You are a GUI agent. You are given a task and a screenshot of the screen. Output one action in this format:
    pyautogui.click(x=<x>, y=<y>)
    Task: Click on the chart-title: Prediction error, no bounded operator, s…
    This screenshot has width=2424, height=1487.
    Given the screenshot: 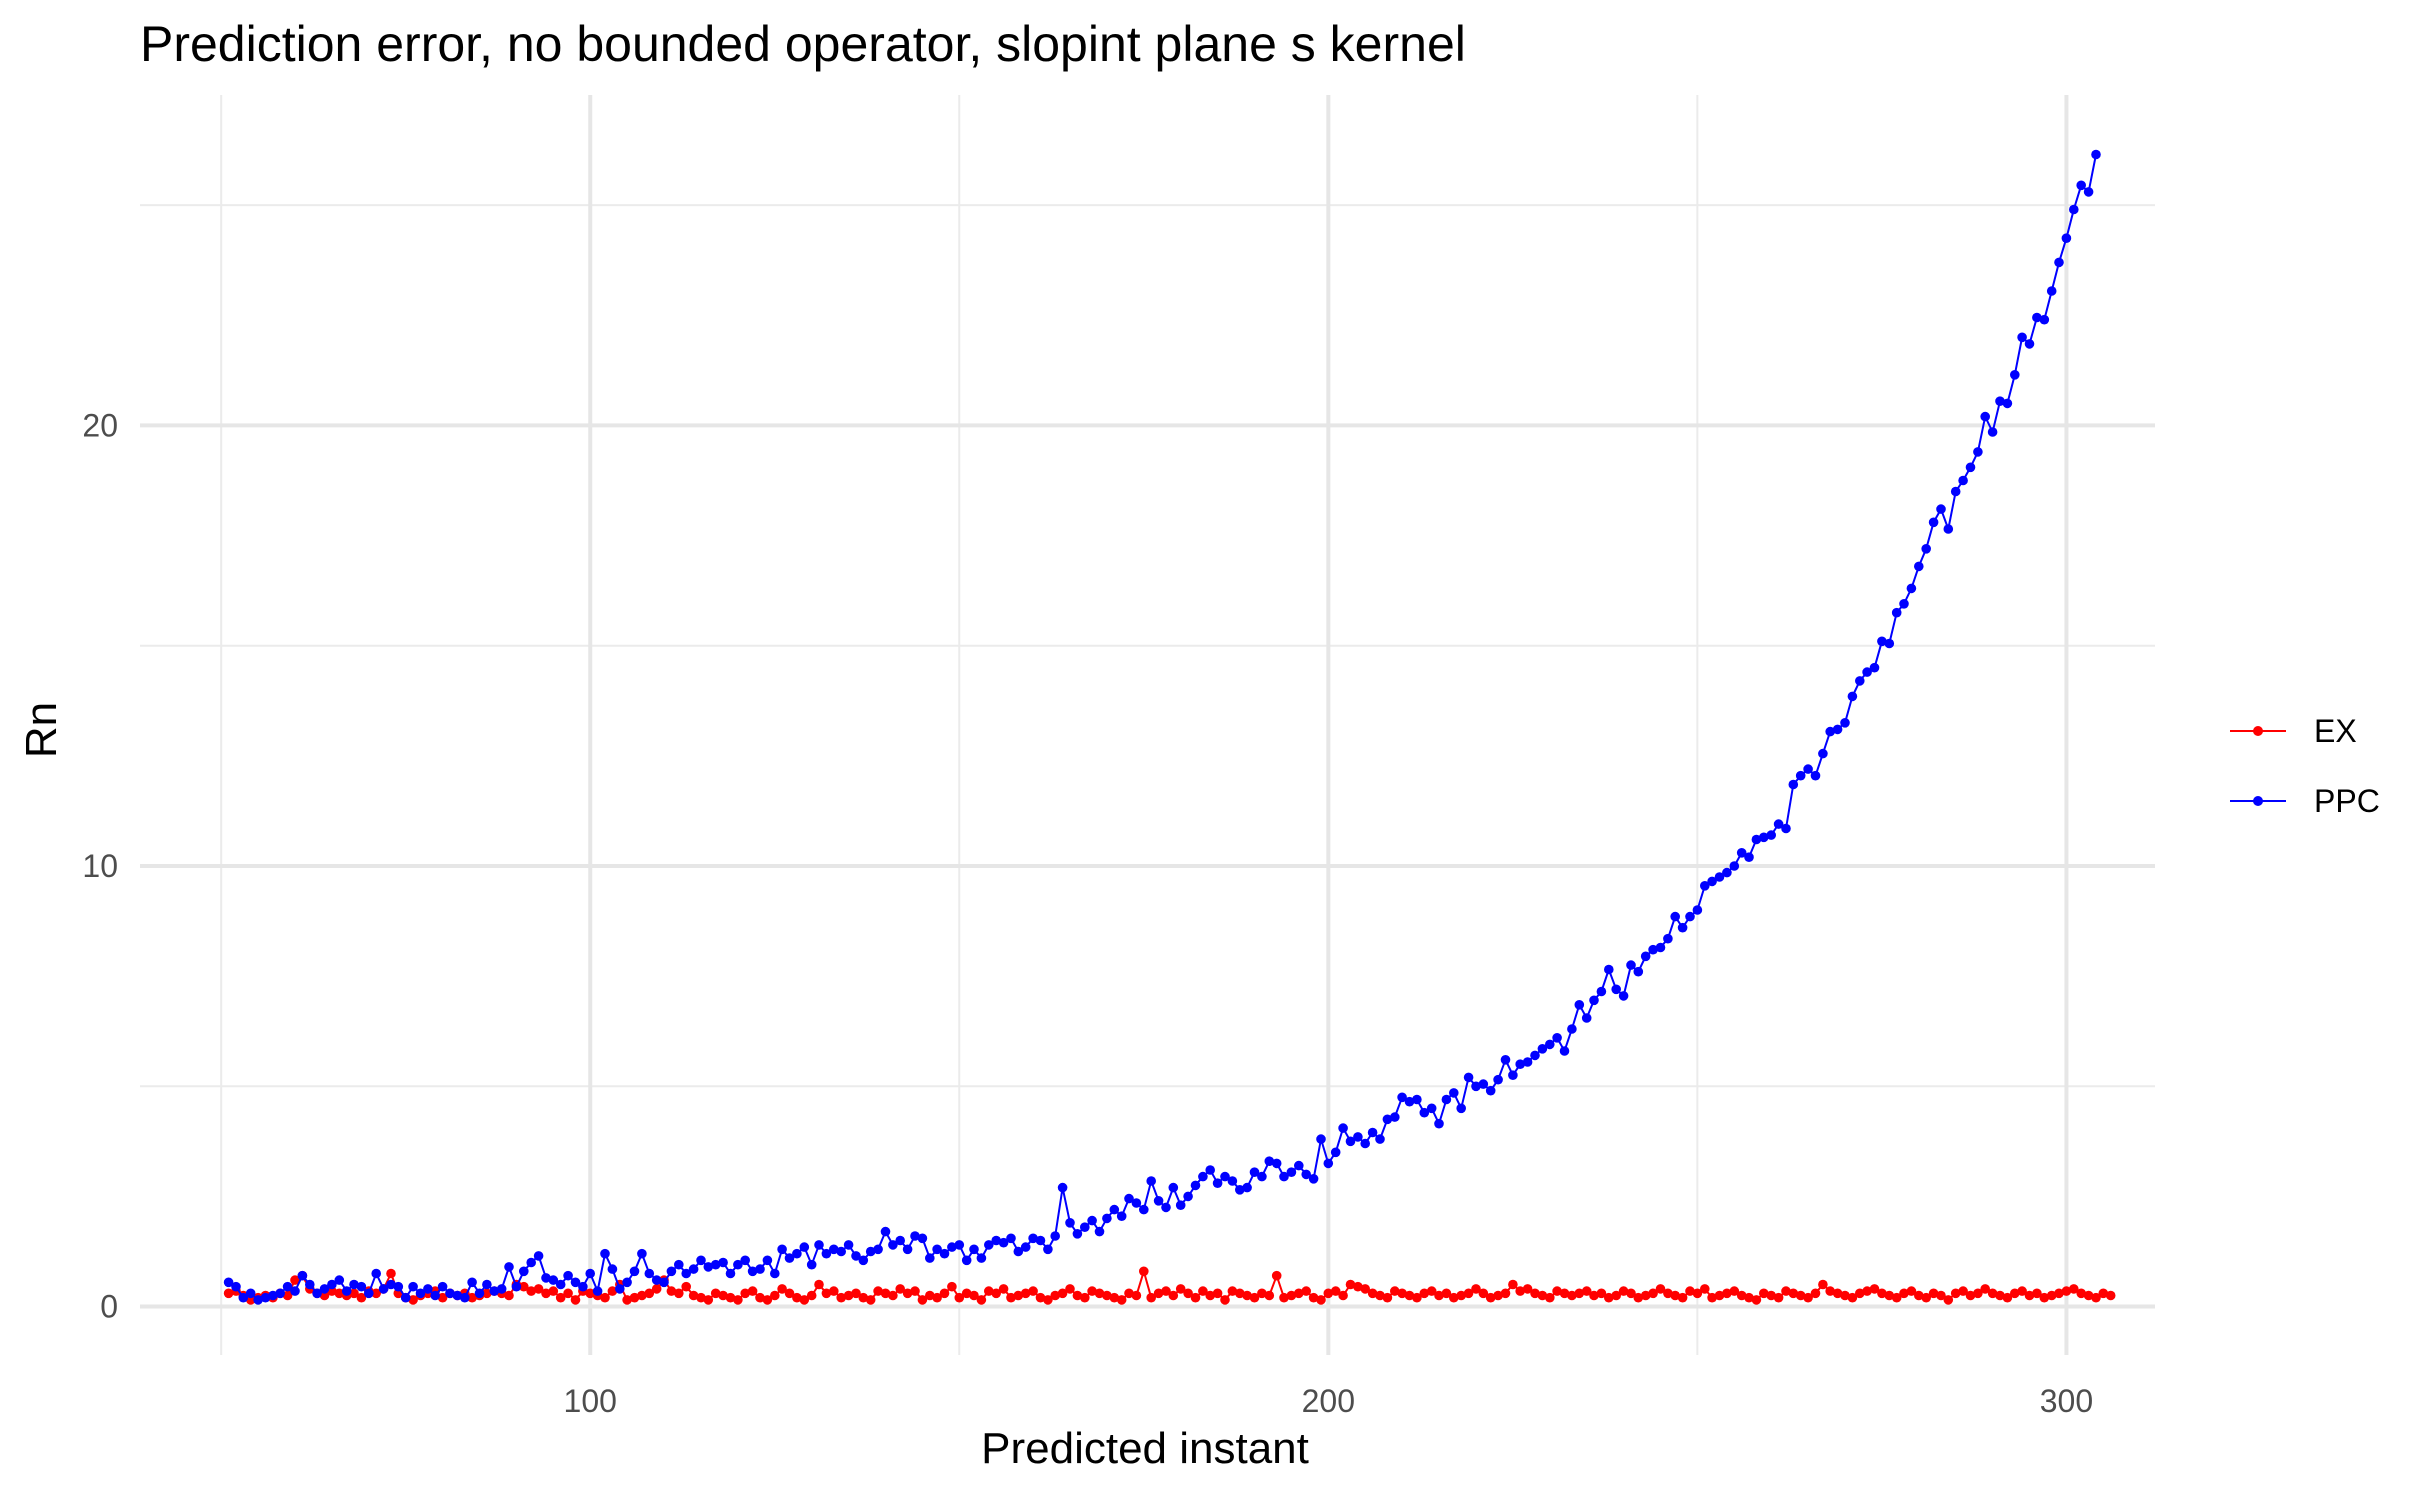 What is the action you would take?
    pyautogui.click(x=803, y=44)
    